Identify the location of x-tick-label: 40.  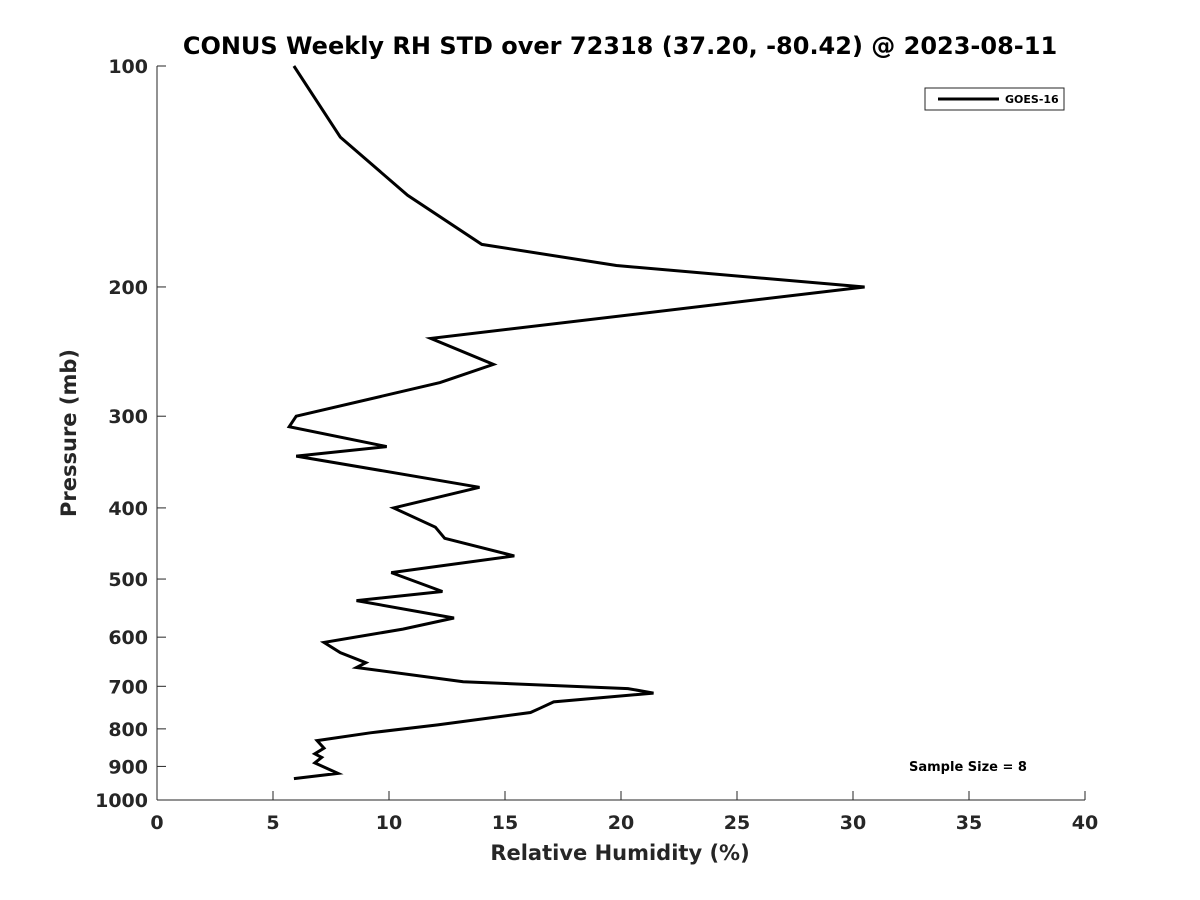
(1085, 823).